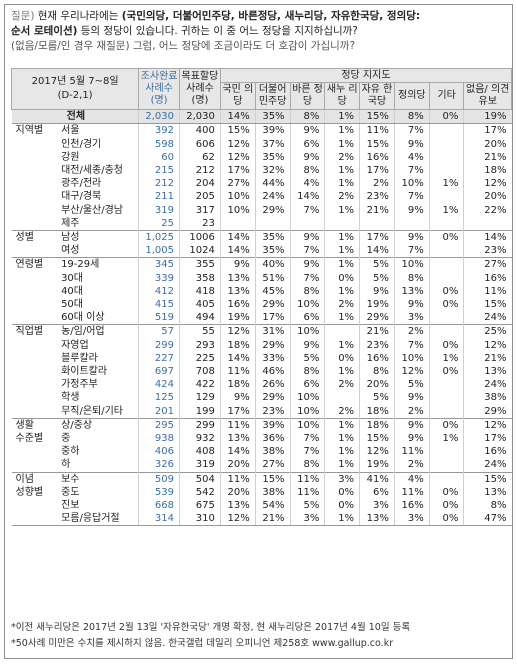 This screenshot has width=517, height=667. Describe the element at coordinates (262, 291) in the screenshot. I see `table-row: 40대 412 418 13% 45% 8% 1% 9% 13% 0% 11%` at that location.